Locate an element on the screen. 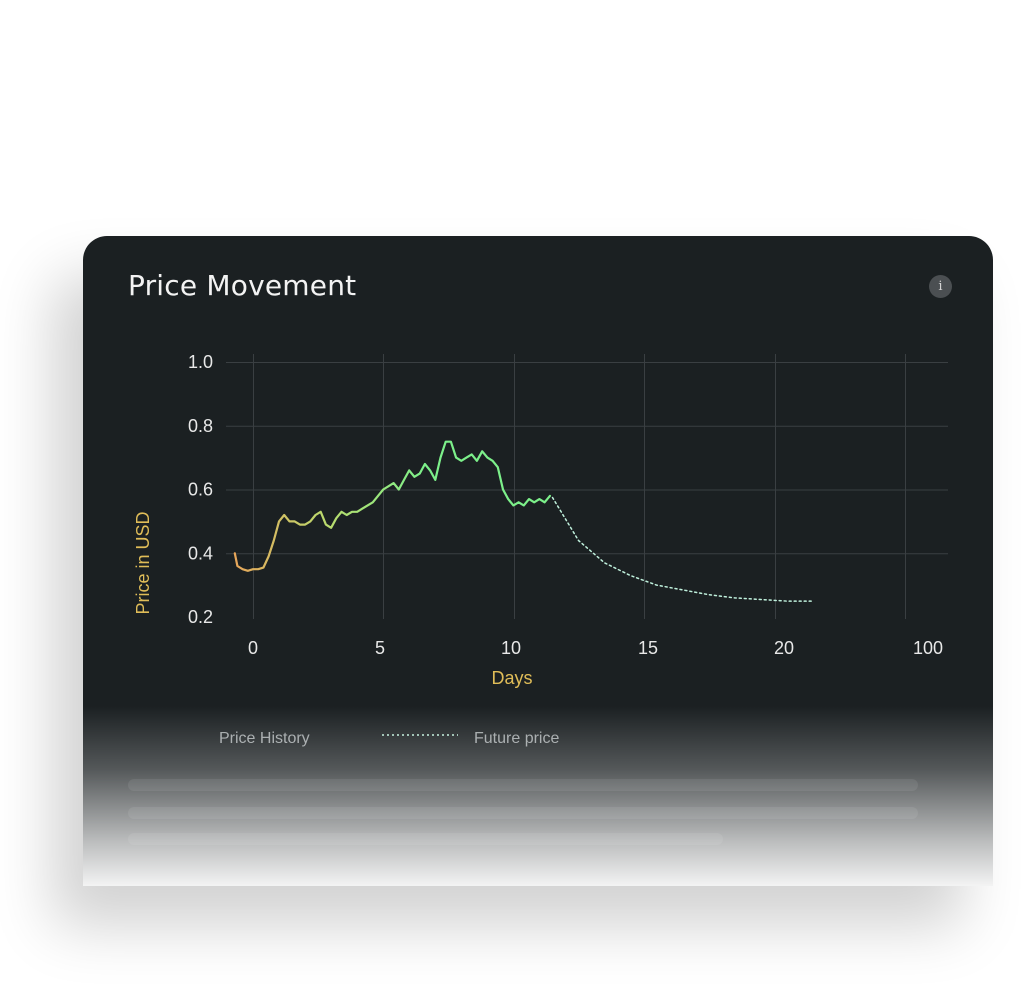 The image size is (1025, 996). series-line-price-history is located at coordinates (392, 506).